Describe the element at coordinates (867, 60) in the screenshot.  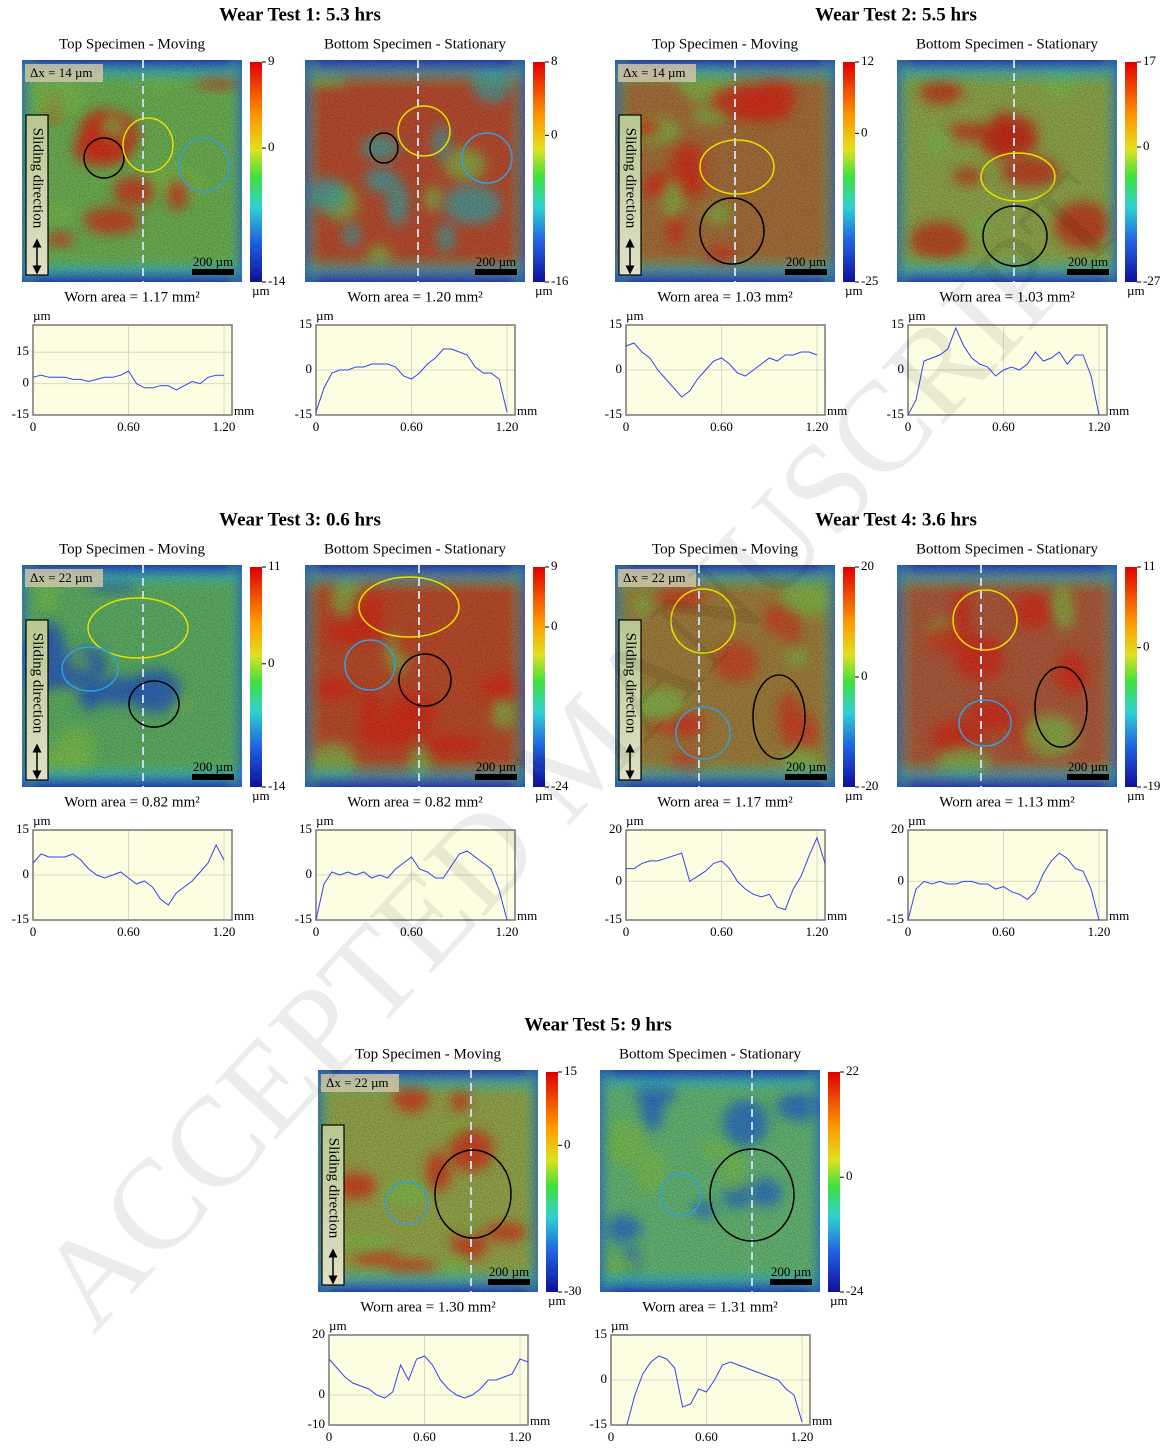
I see `colorbar-tick-label: 12` at that location.